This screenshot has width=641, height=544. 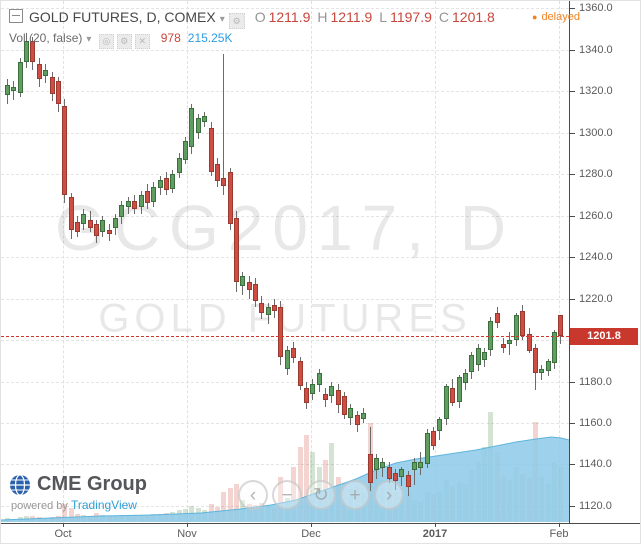 What do you see at coordinates (559, 262) in the screenshot?
I see `grid-line-vertical` at bounding box center [559, 262].